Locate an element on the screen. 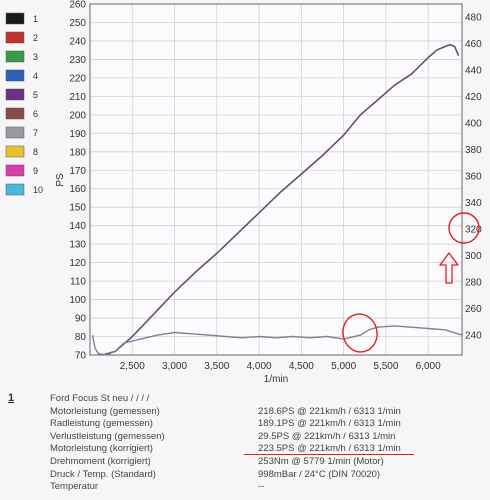 This screenshot has height=500, width=490. x-tick: 4,500 is located at coordinates (301, 366).